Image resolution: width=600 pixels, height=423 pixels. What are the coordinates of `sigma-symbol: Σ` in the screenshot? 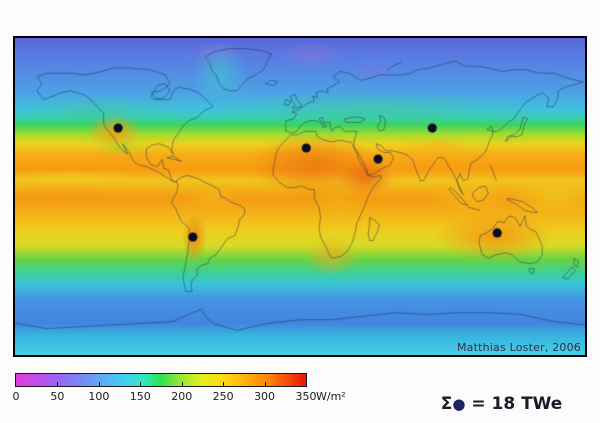 It's located at (446, 404).